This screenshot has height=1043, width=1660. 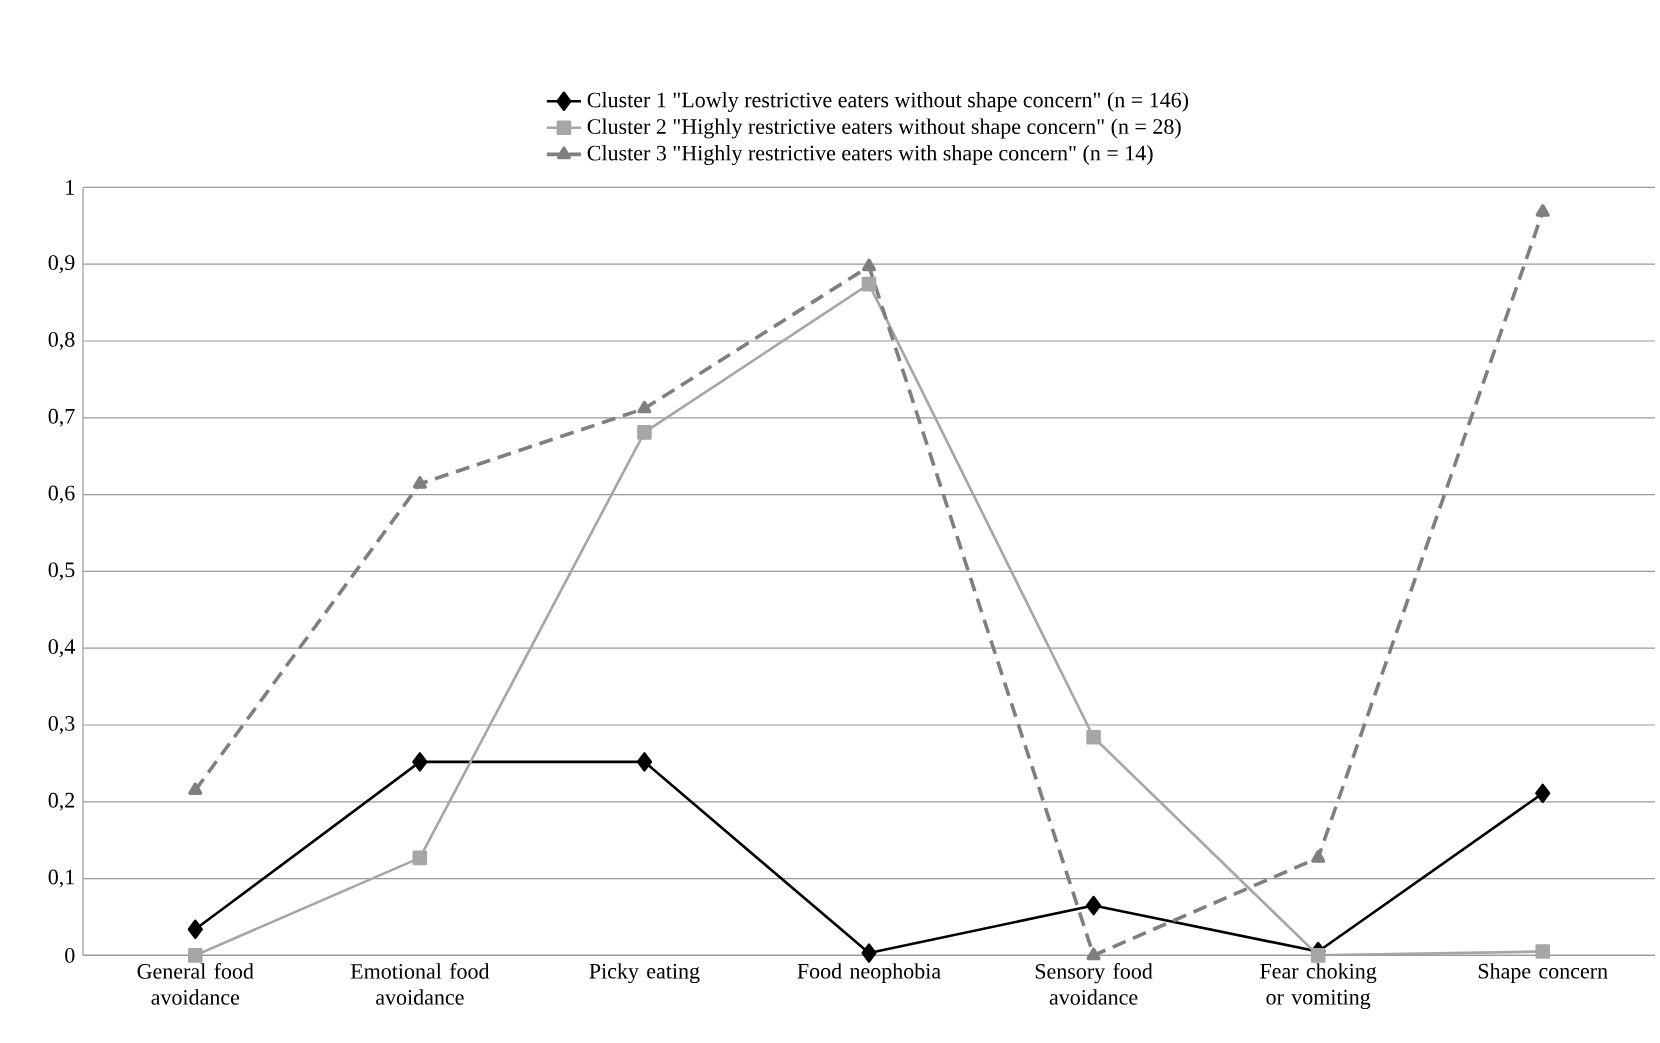 What do you see at coordinates (61, 494) in the screenshot?
I see `y-tick-label: 0,6` at bounding box center [61, 494].